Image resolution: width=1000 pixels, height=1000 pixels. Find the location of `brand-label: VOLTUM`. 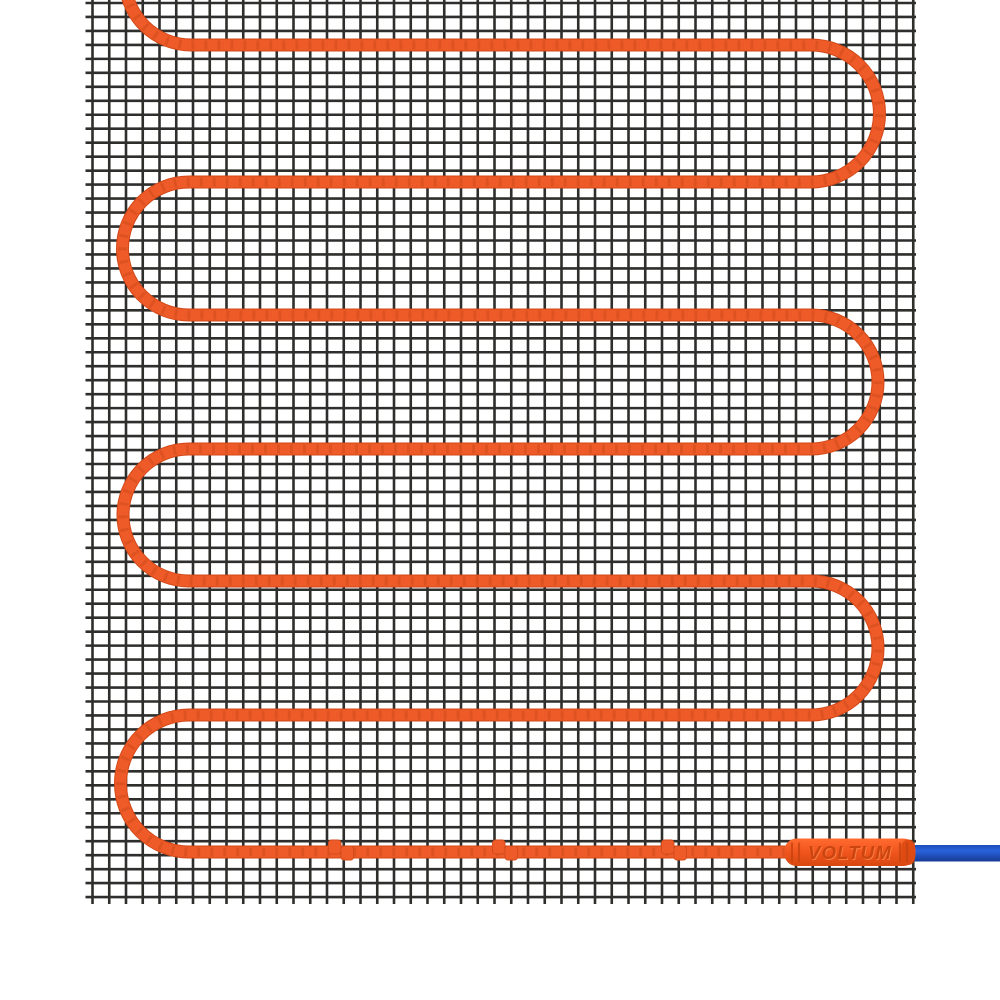

brand-label: VOLTUM is located at coordinates (850, 852).